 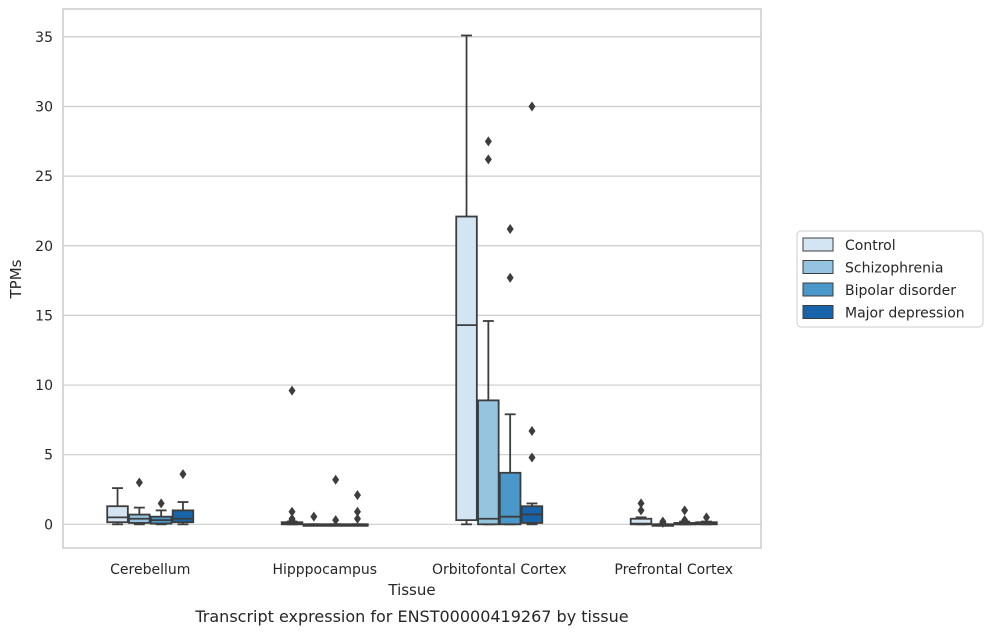 What do you see at coordinates (150, 570) in the screenshot?
I see `x-tick-label: Cerebellum` at bounding box center [150, 570].